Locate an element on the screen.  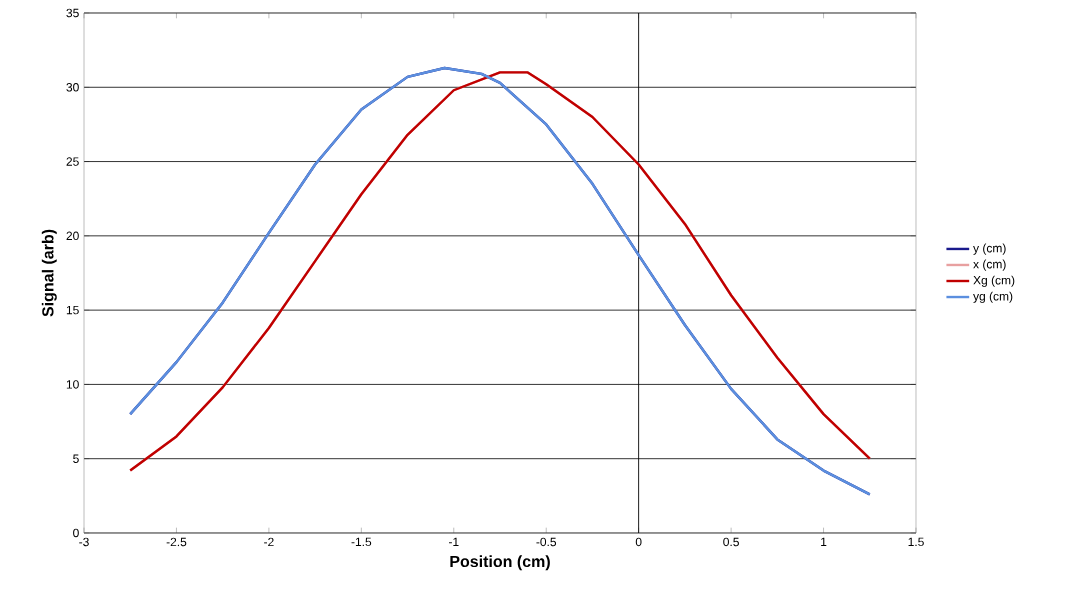
x-axis-title: Position (cm) is located at coordinates (500, 563).